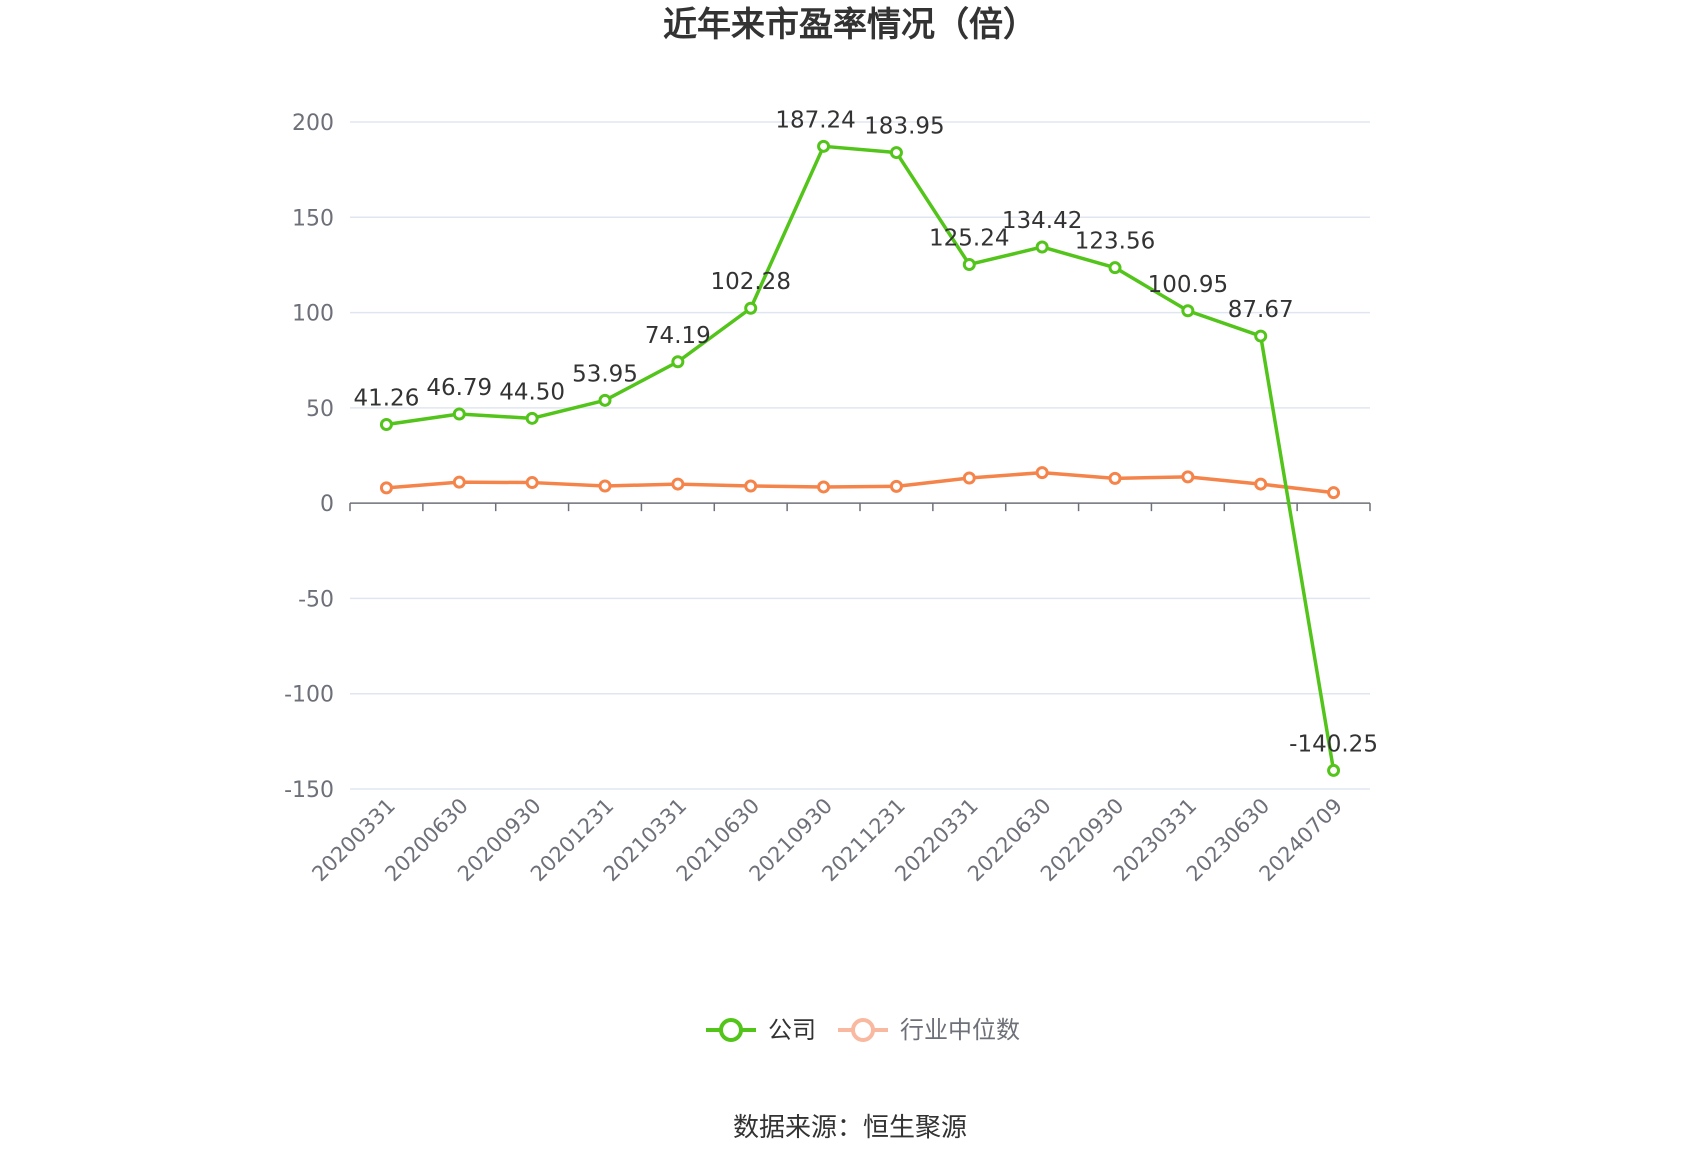  I want to click on data-label-company: 100.95, so click(1188, 285).